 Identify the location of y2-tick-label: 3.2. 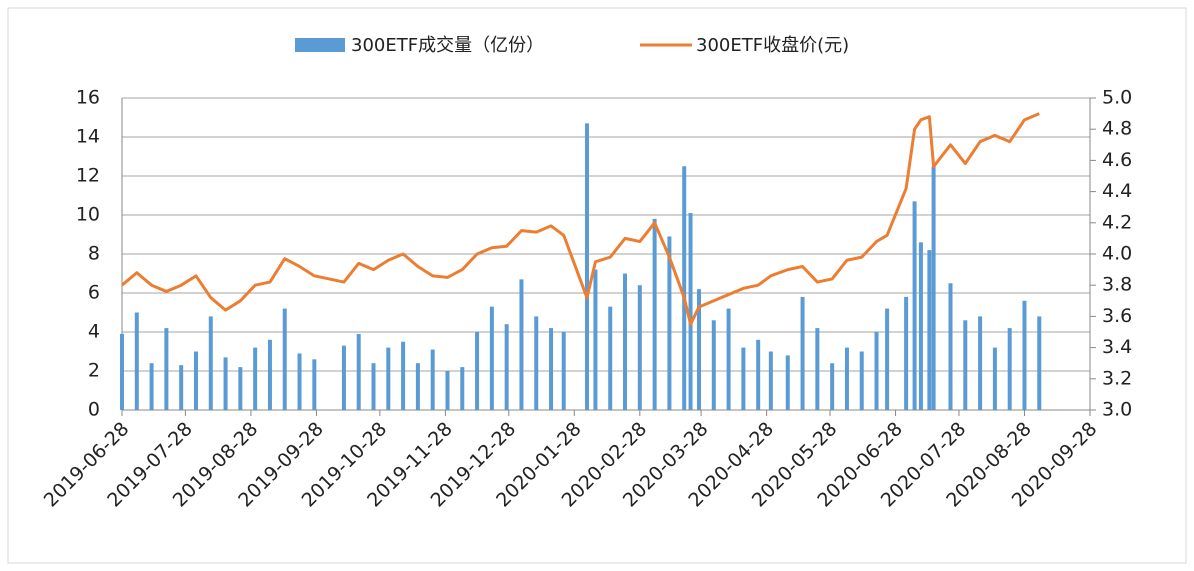
(1117, 378).